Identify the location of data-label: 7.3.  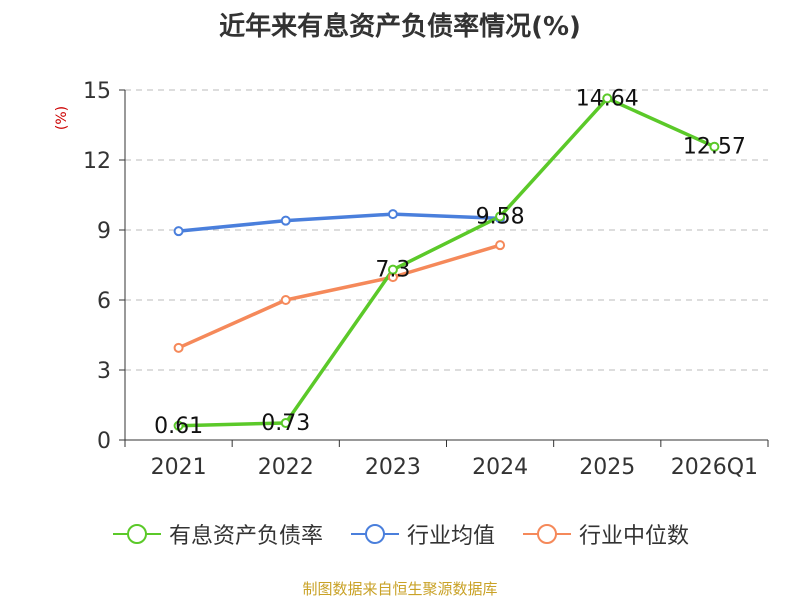
(392, 270).